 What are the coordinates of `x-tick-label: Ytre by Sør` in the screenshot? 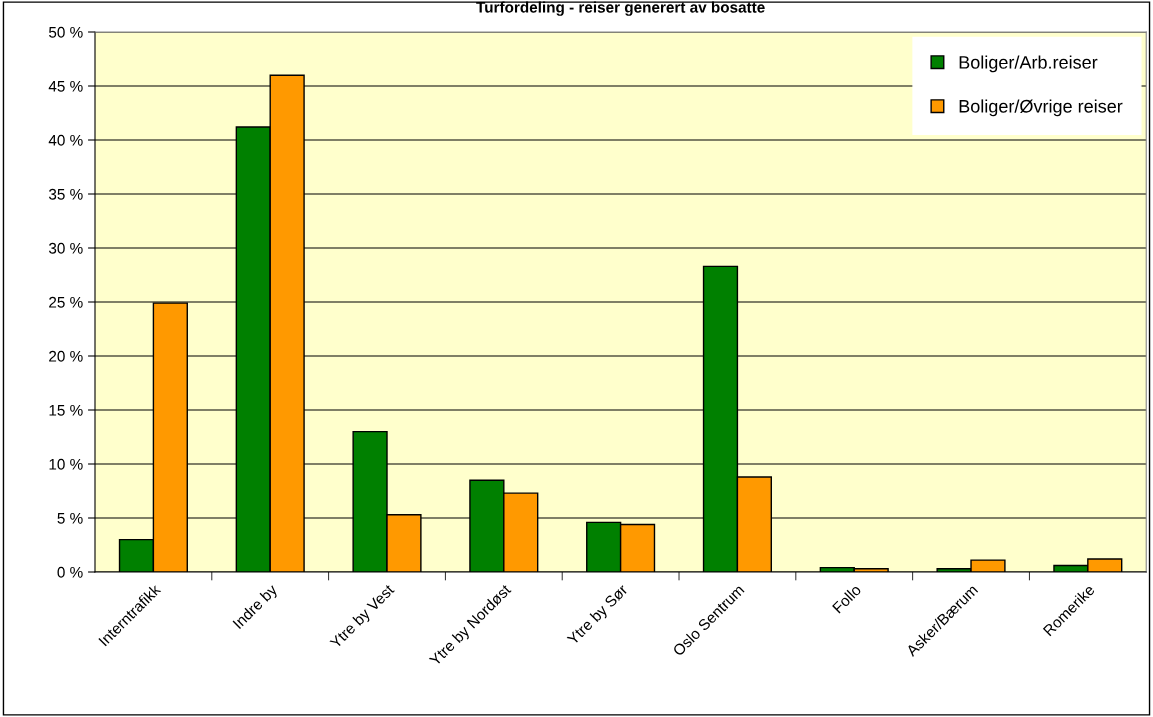 It's located at (598, 615).